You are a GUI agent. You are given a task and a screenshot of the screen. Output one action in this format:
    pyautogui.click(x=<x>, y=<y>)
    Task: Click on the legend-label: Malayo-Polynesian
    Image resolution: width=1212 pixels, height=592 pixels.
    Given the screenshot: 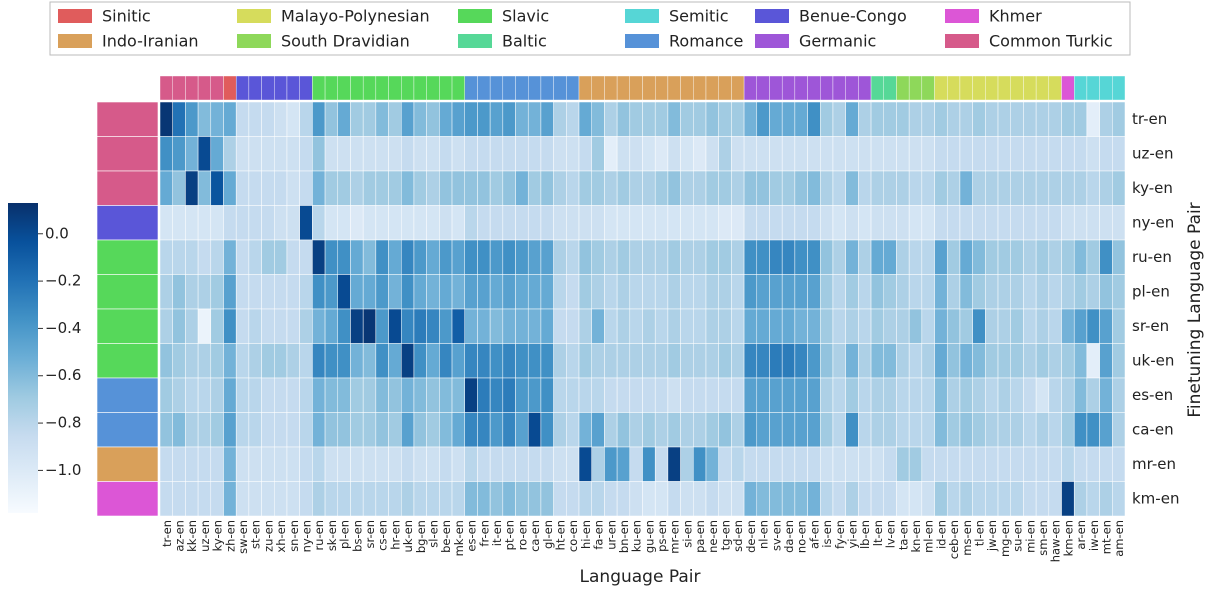 What is the action you would take?
    pyautogui.click(x=355, y=16)
    